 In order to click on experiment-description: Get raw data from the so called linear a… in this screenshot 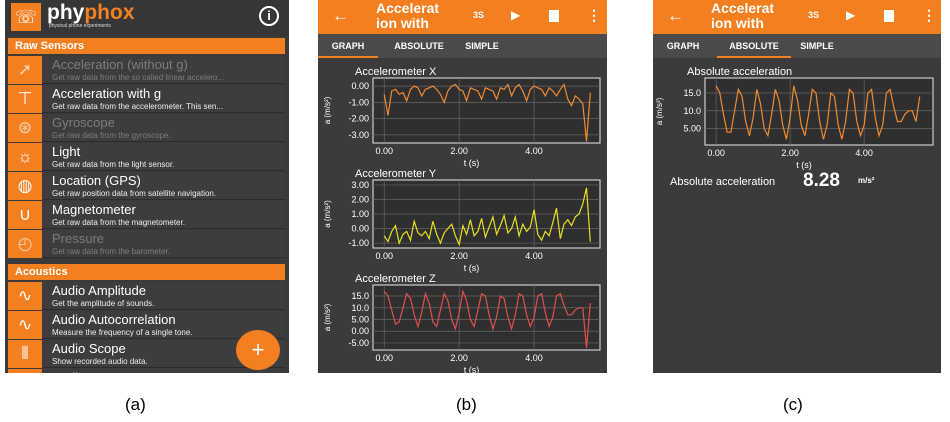, I will do `click(138, 77)`.